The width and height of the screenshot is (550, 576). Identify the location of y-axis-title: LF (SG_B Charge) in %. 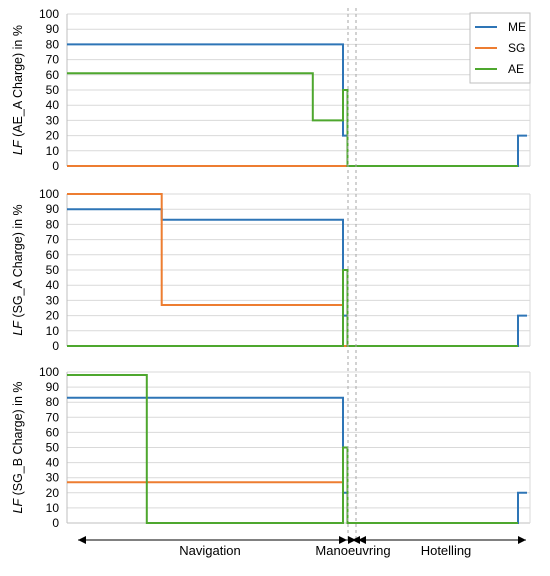
(18, 447).